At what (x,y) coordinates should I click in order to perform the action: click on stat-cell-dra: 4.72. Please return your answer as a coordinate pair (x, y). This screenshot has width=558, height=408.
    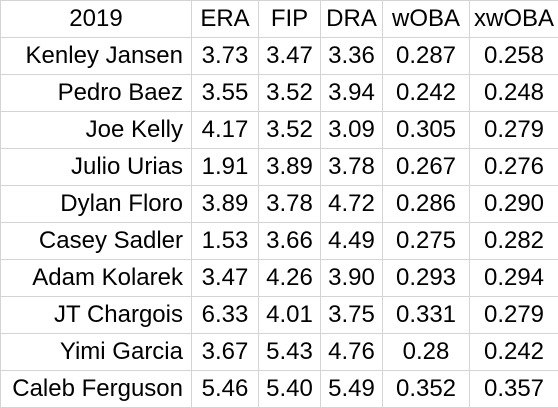
    Looking at the image, I should click on (352, 204).